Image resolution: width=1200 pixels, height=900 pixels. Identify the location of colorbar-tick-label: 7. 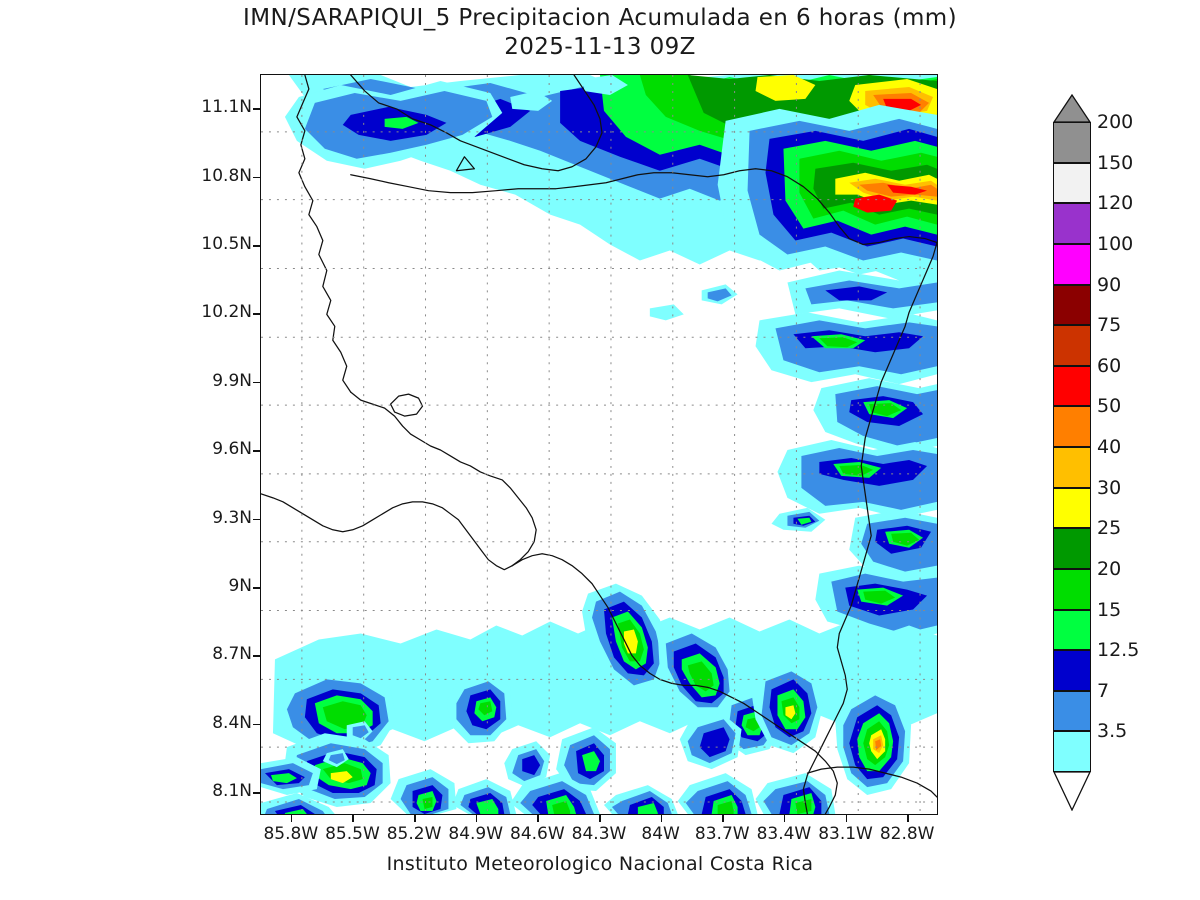
(1103, 690).